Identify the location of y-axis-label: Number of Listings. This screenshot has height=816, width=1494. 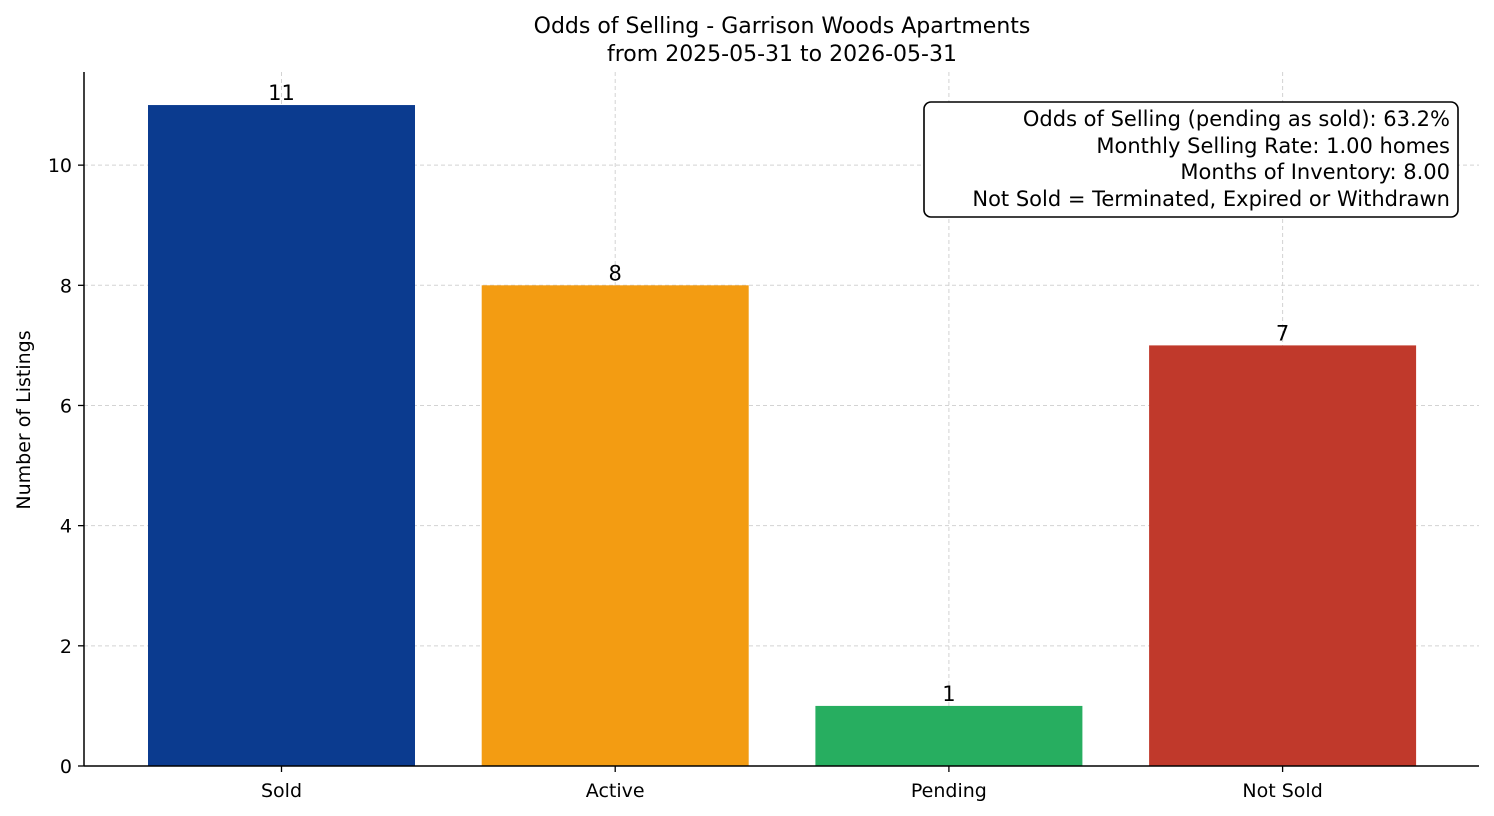
(24, 419).